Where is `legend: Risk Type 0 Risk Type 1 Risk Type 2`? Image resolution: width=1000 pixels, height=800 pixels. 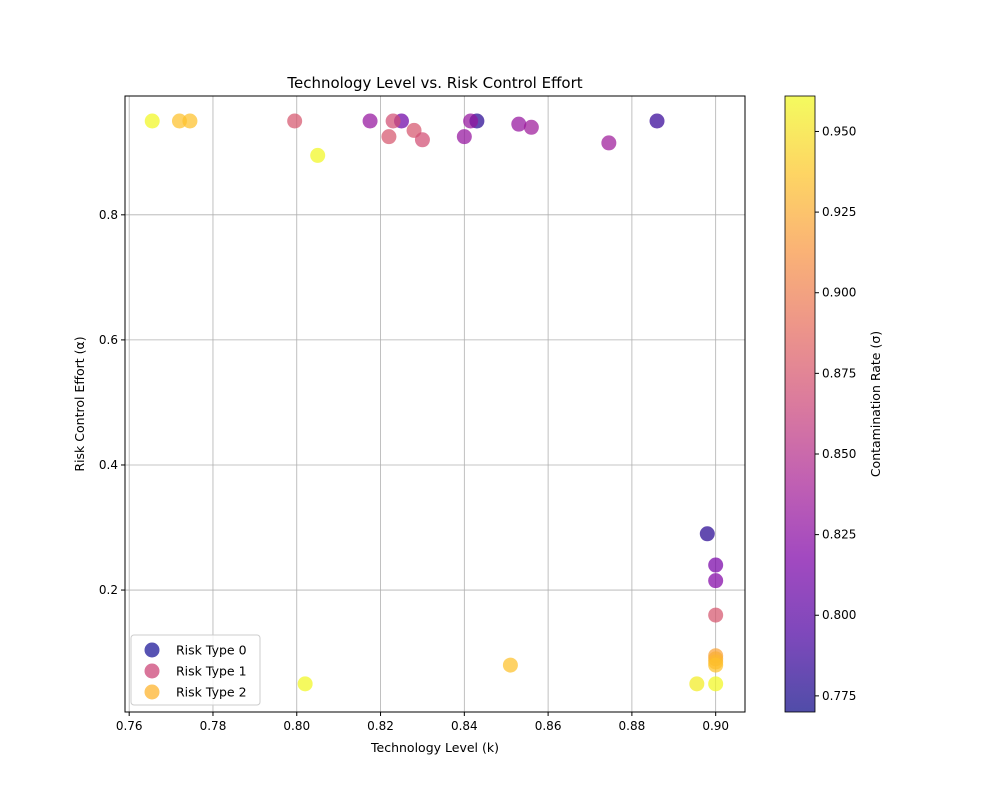 legend: Risk Type 0 Risk Type 1 Risk Type 2 is located at coordinates (195, 670).